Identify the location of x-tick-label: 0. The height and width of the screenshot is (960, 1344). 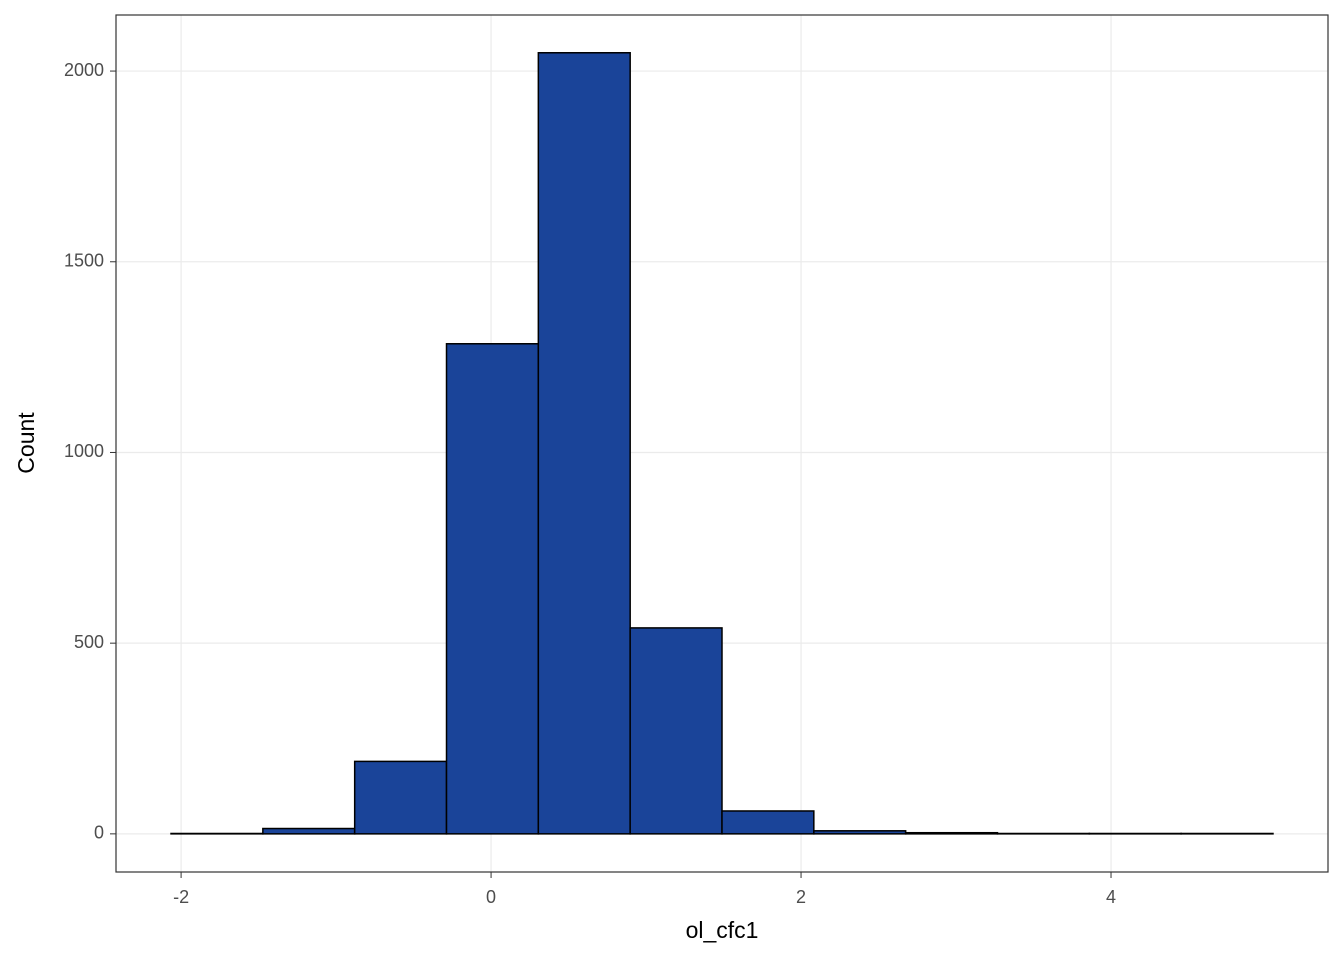
(491, 897).